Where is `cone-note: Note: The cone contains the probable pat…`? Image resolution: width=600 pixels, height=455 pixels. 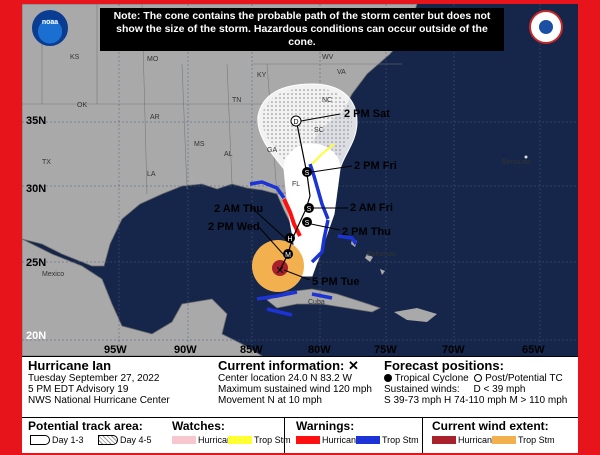
cone-note: Note: The cone contains the probable pat… is located at coordinates (302, 29).